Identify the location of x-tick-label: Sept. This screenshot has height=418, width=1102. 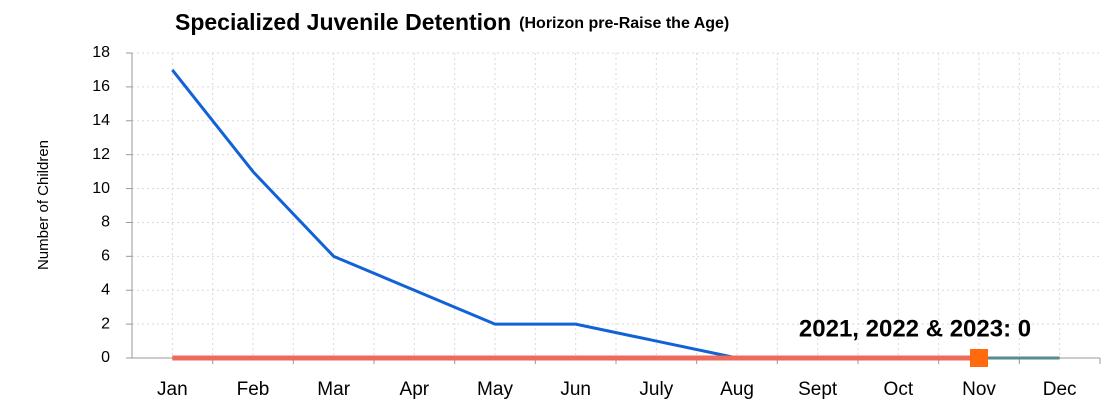
(818, 389).